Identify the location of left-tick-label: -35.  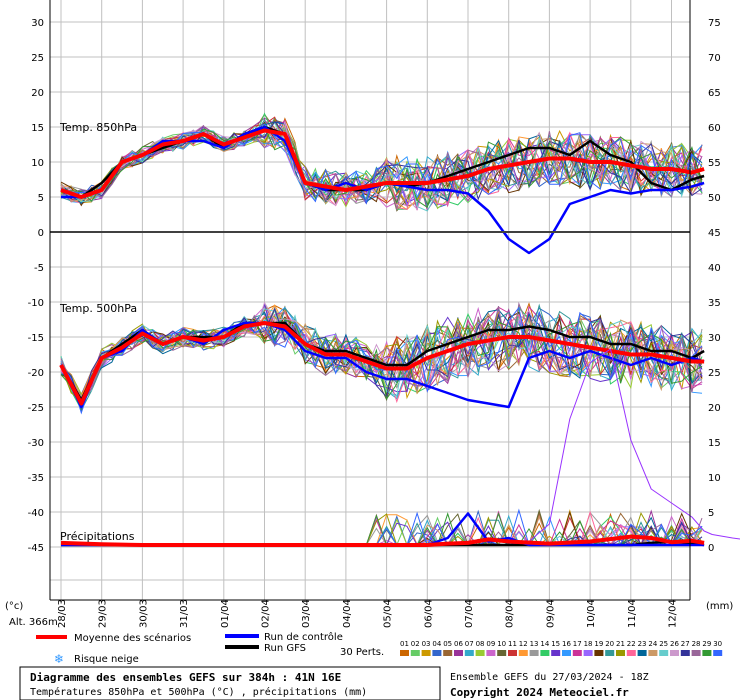
(36, 478).